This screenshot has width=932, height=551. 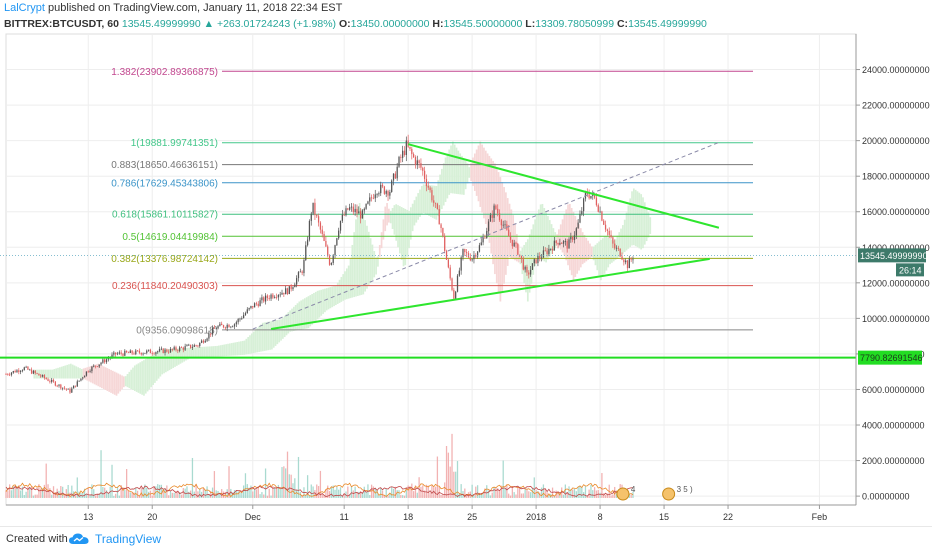 What do you see at coordinates (276, 24) in the screenshot?
I see `price-change: +263.01724243 (+1.98%)` at bounding box center [276, 24].